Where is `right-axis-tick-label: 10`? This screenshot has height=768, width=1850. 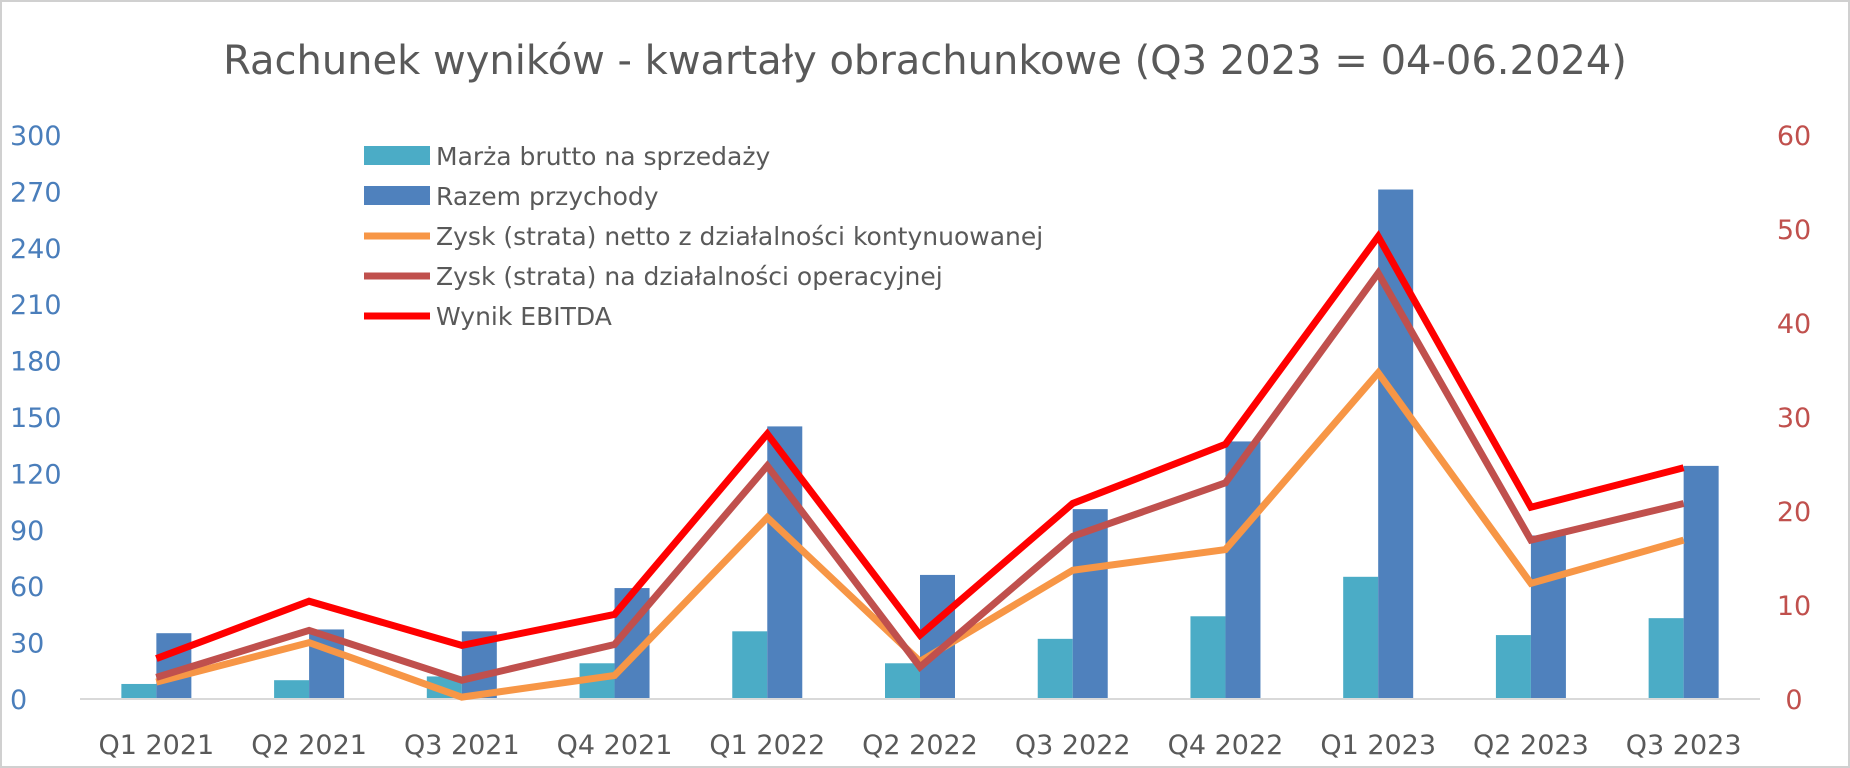
right-axis-tick-label: 10 is located at coordinates (1794, 606).